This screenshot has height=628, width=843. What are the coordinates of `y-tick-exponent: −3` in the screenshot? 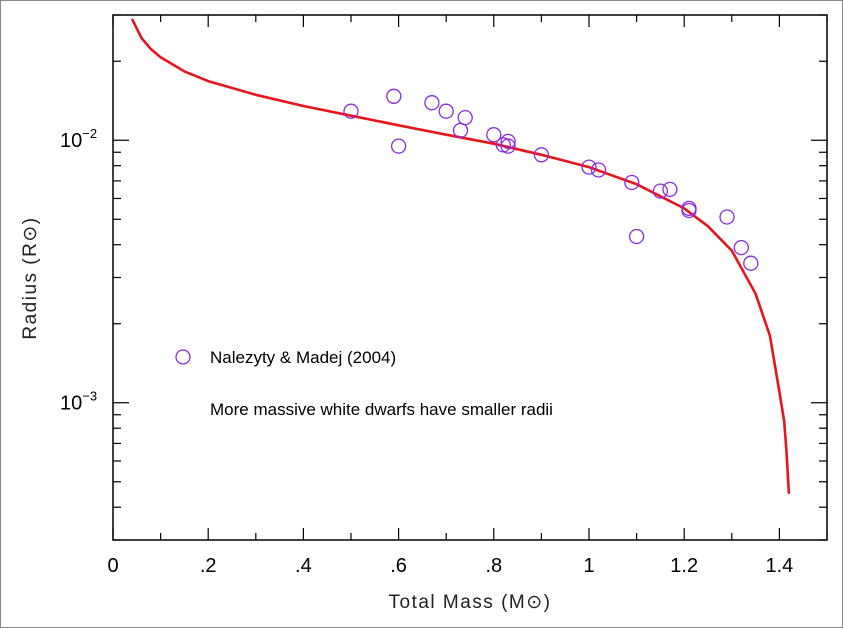 It's located at (89, 396).